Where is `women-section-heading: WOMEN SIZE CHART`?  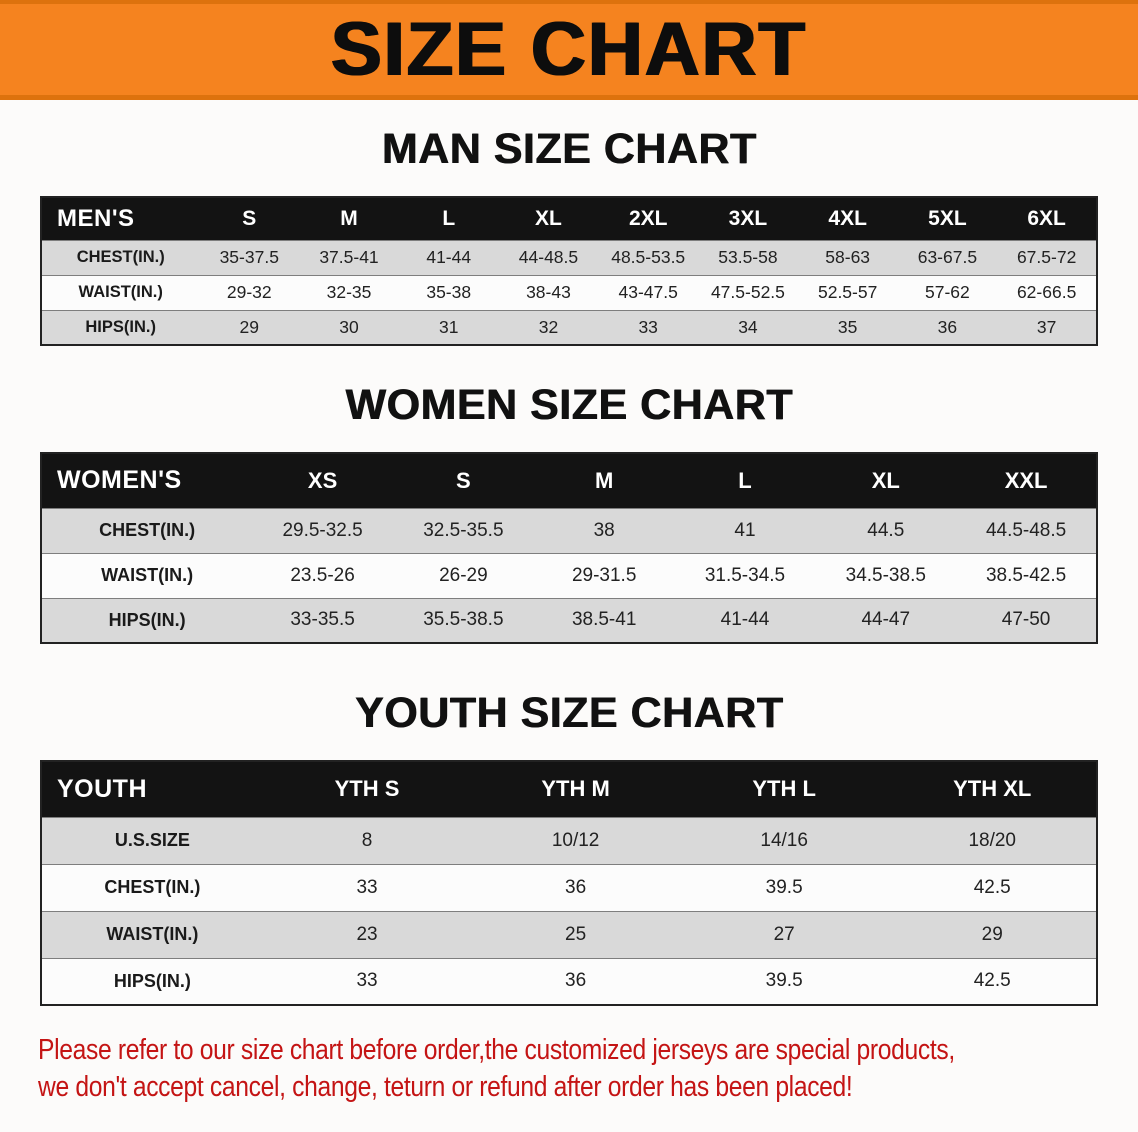 women-section-heading: WOMEN SIZE CHART is located at coordinates (569, 405).